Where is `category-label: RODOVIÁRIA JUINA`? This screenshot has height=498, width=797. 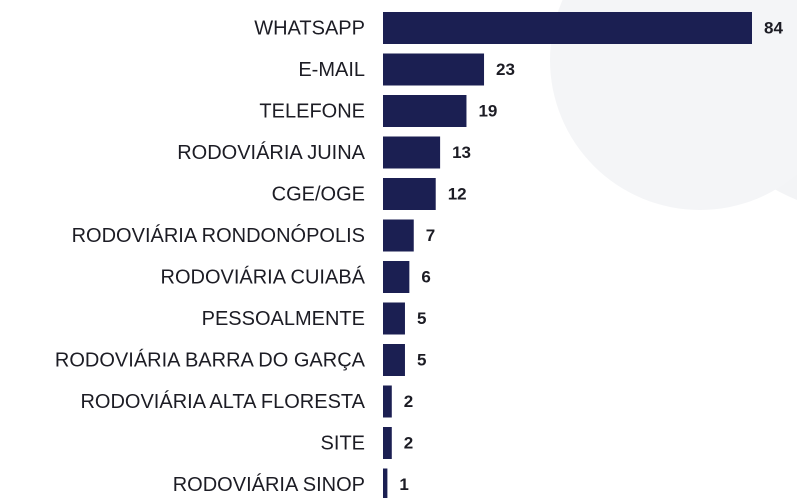 category-label: RODOVIÁRIA JUINA is located at coordinates (271, 152).